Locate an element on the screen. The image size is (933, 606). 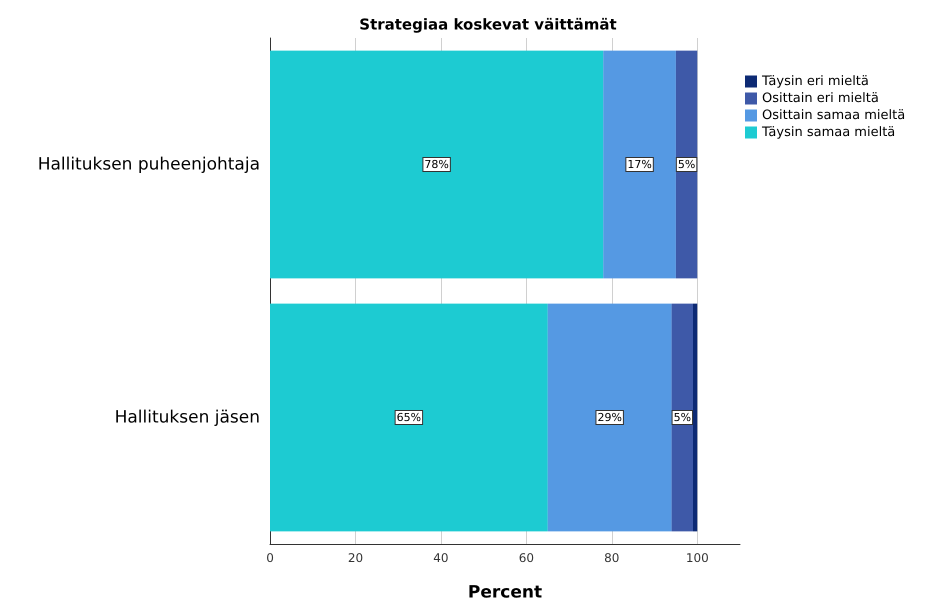
data-label: 65% is located at coordinates (409, 417).